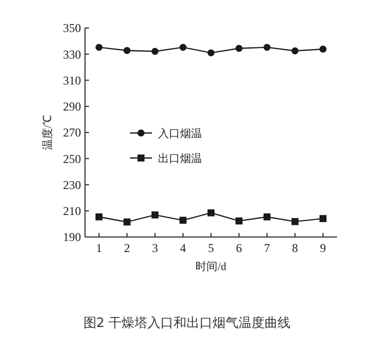 This screenshot has height=353, width=374. What do you see at coordinates (211, 248) in the screenshot?
I see `x-tick-label: 5` at bounding box center [211, 248].